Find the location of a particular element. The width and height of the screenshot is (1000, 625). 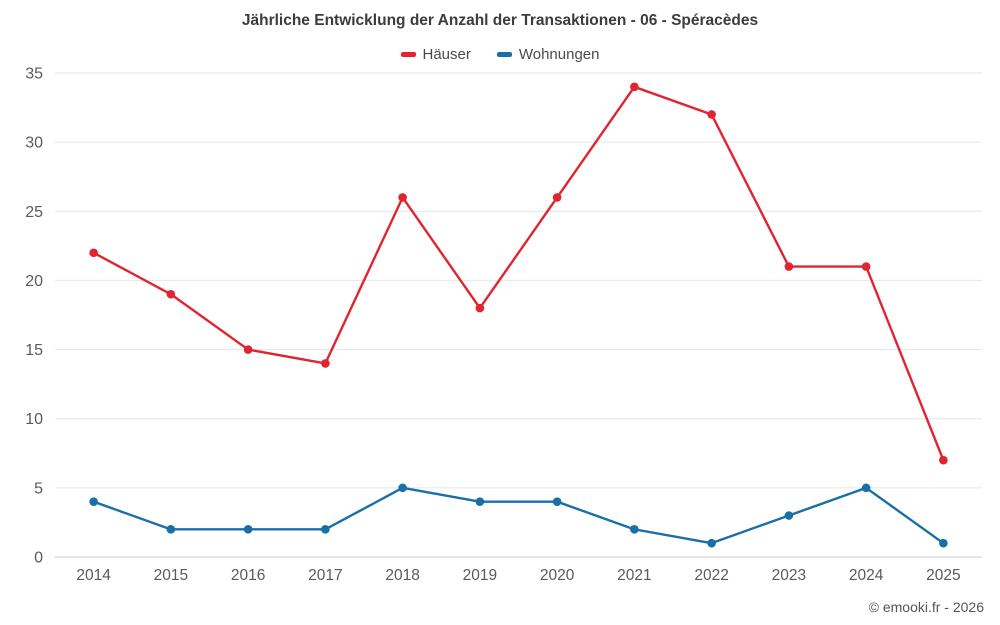

y-tick-label: 20 is located at coordinates (34, 281).